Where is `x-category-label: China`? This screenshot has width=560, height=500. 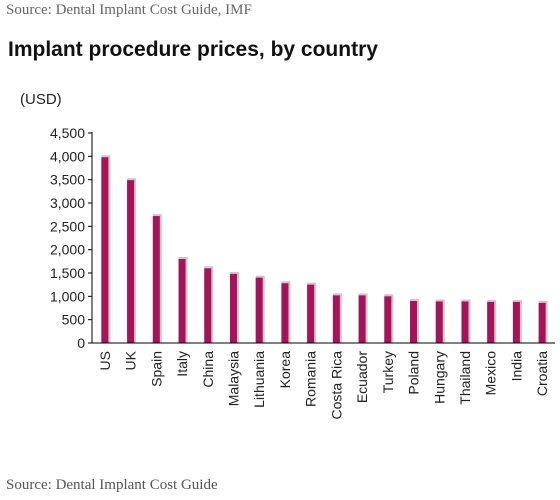 x-category-label: China is located at coordinates (208, 369).